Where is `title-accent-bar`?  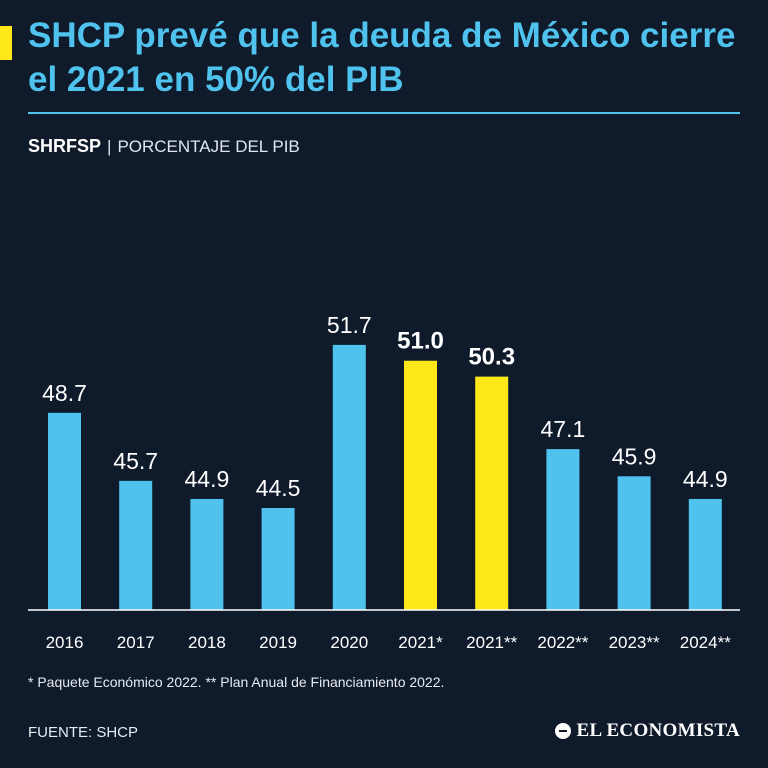 title-accent-bar is located at coordinates (6, 43).